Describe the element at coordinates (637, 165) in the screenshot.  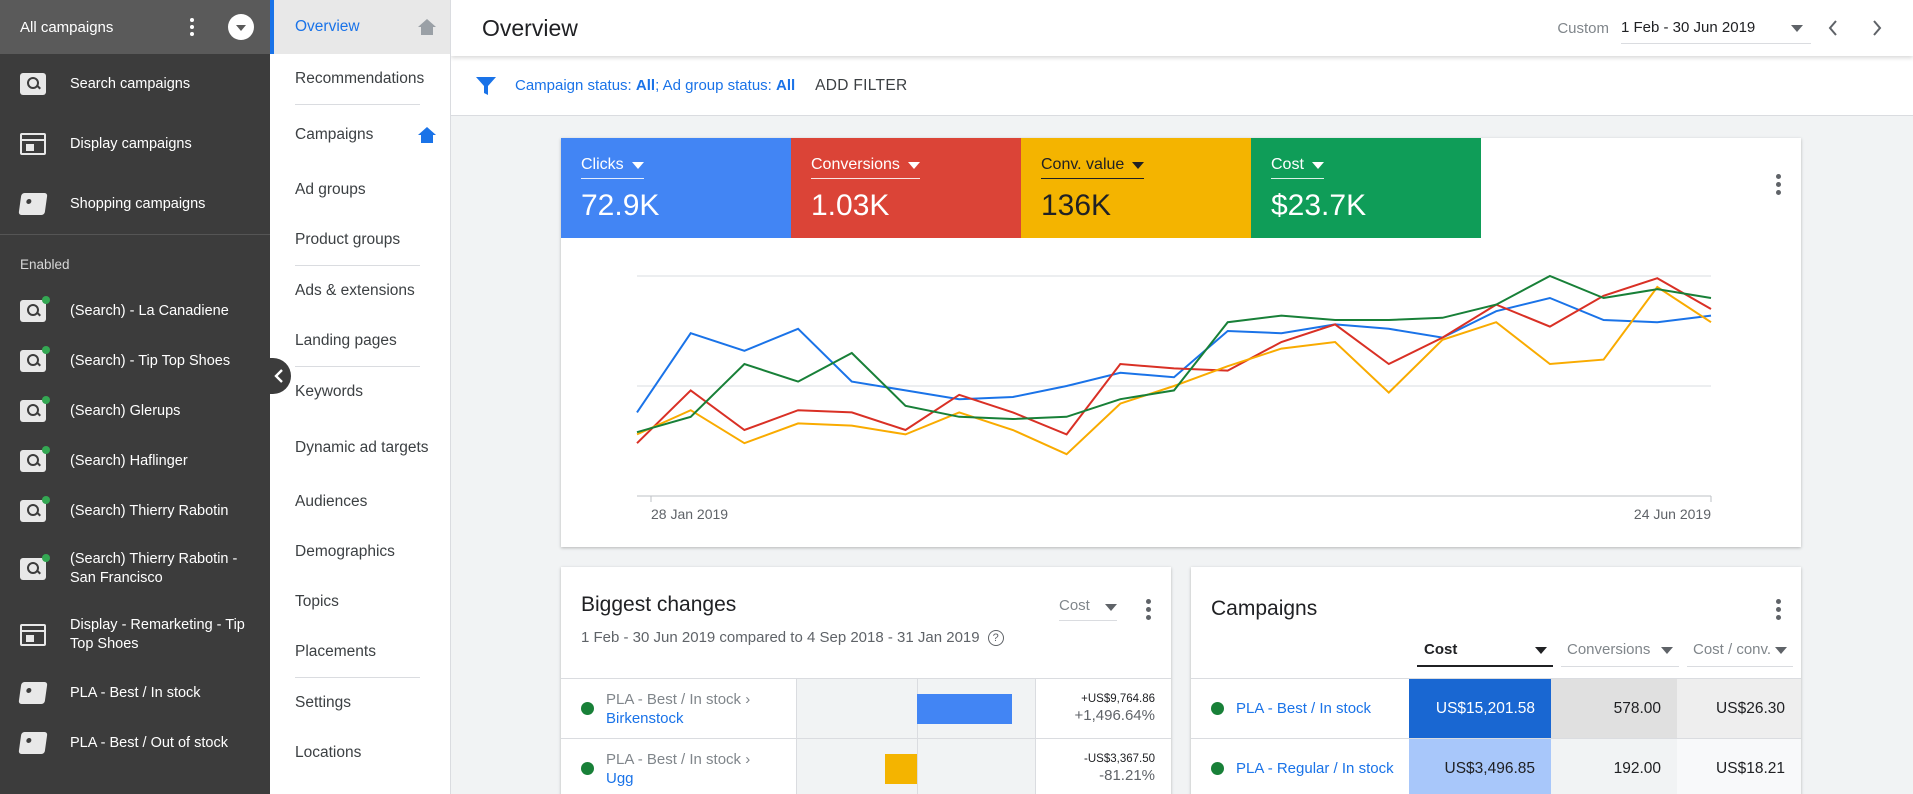
I see `caret-down-icon` at that location.